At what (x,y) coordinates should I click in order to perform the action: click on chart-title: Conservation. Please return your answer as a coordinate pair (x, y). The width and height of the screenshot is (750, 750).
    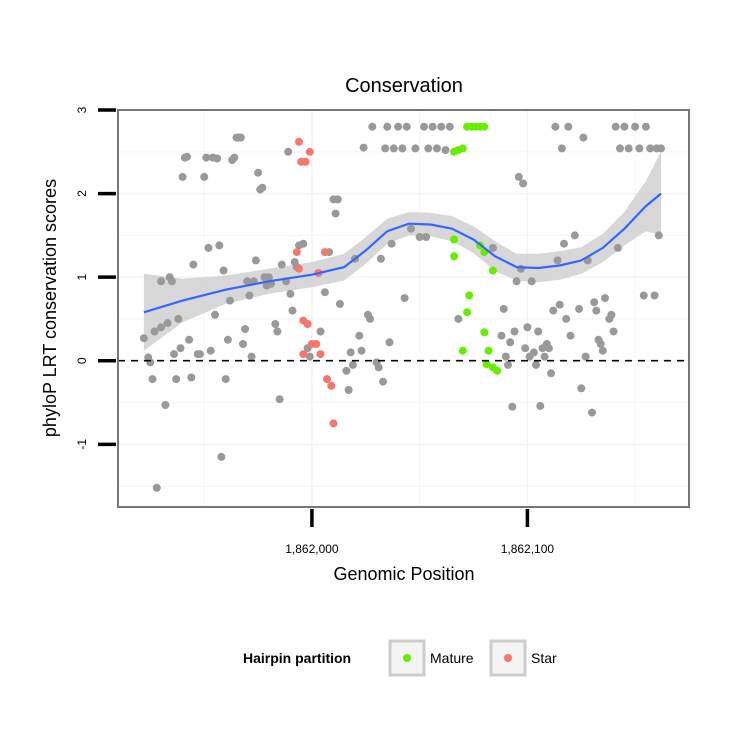
    Looking at the image, I should click on (404, 86).